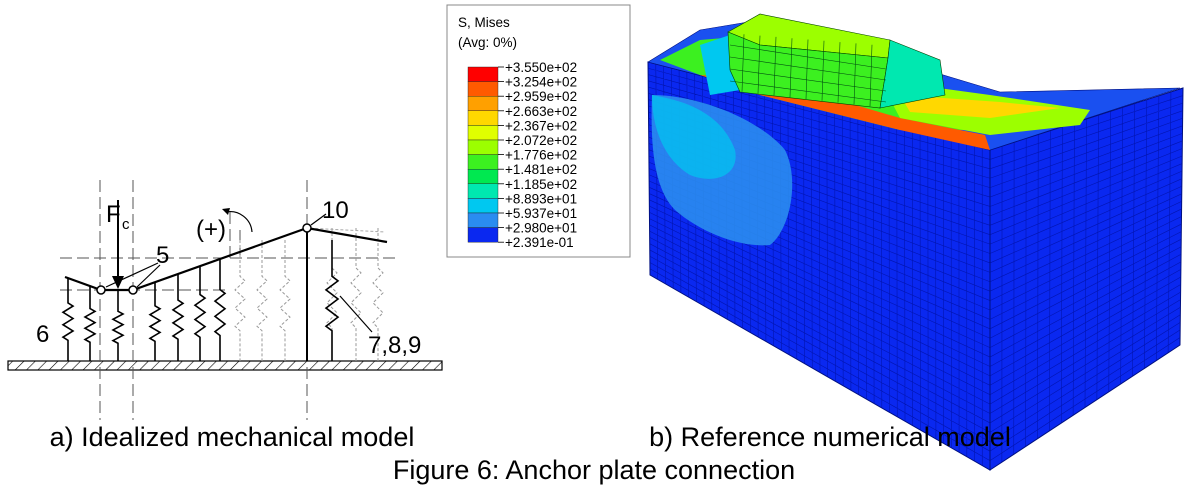  Describe the element at coordinates (980, 106) in the screenshot. I see `plate-zone` at that location.